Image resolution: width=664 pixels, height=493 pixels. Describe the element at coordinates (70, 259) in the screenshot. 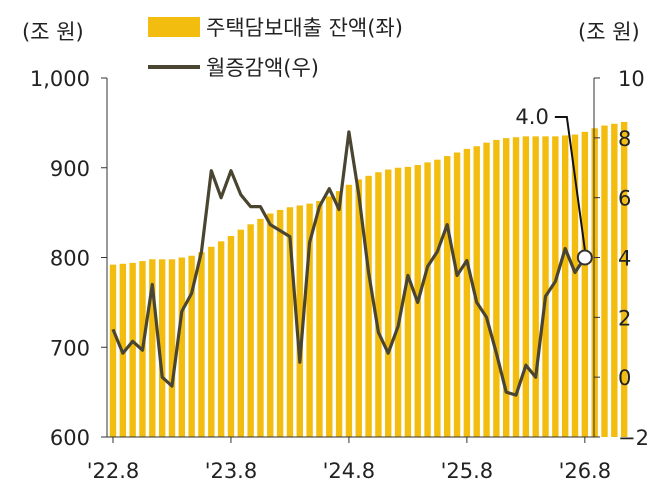

I see `left-tick-label: 800` at that location.